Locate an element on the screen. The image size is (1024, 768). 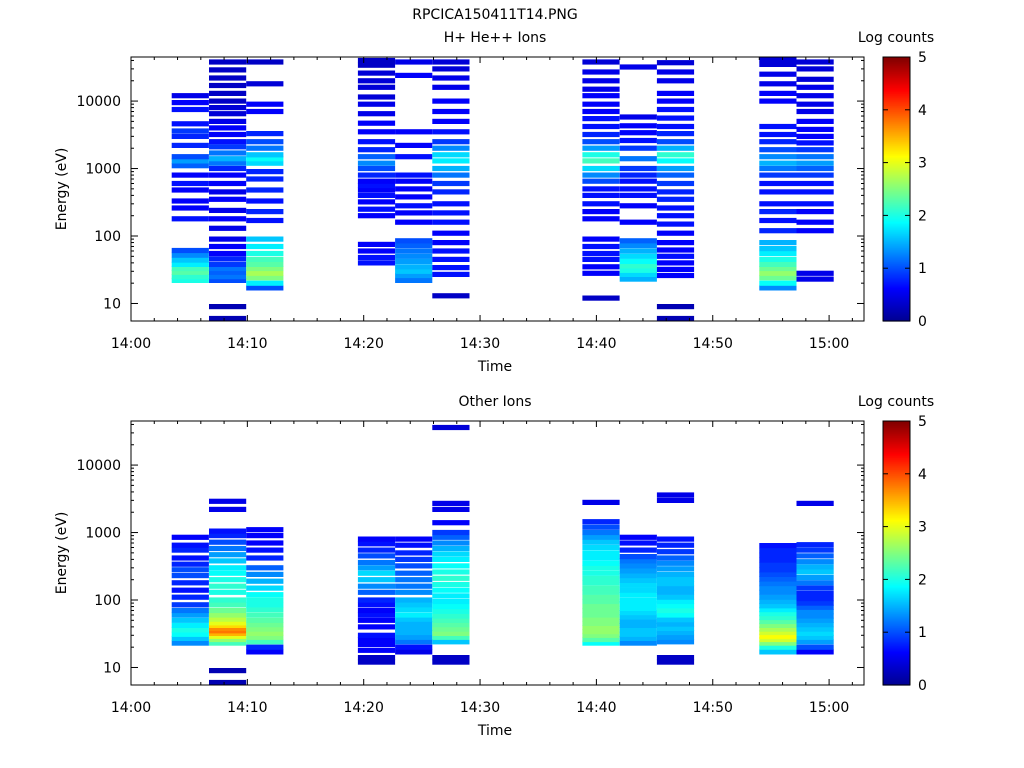
y-tick-label: 10000 is located at coordinates (98, 102).